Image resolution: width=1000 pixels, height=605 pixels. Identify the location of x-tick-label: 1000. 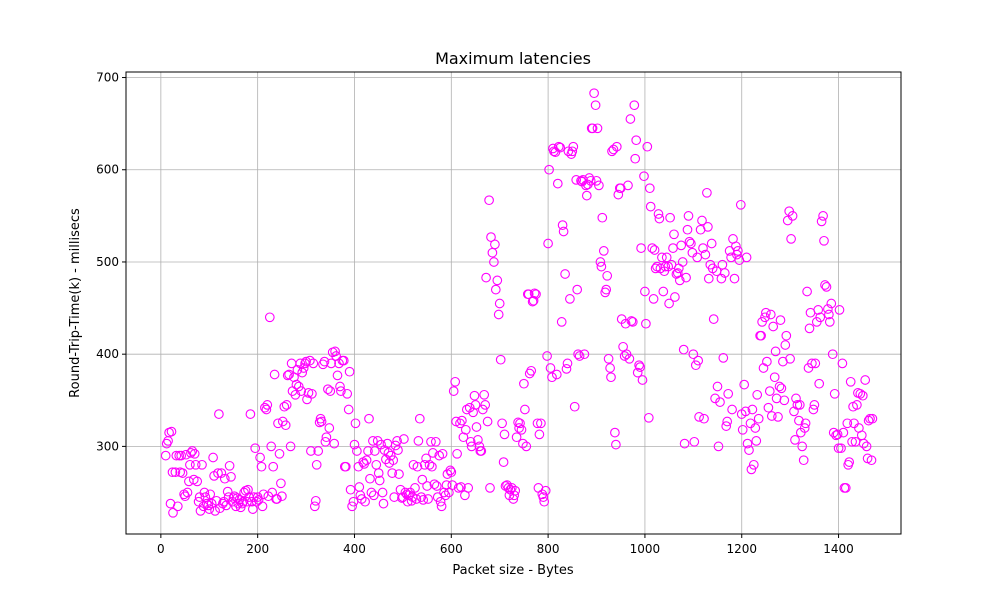
(645, 549).